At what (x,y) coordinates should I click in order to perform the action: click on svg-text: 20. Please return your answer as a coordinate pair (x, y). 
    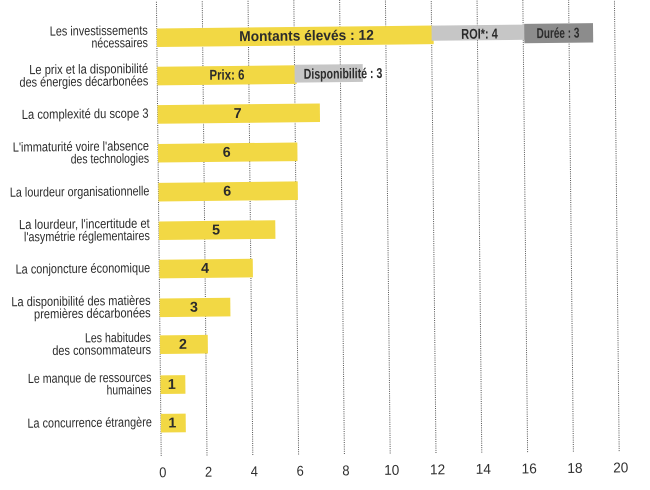
    Looking at the image, I should click on (620, 468).